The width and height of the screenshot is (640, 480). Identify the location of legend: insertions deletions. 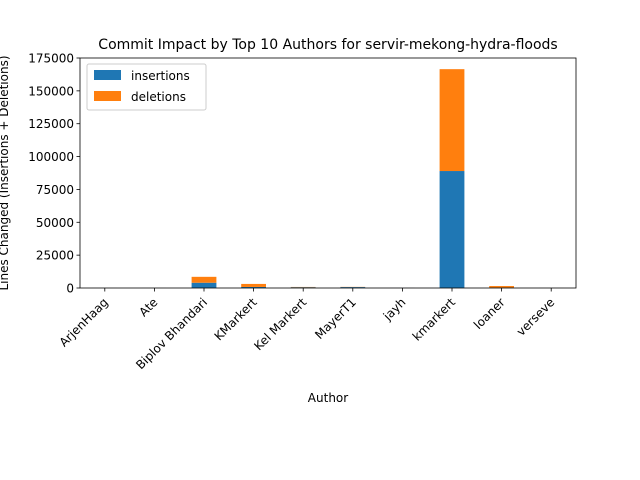
(146, 87).